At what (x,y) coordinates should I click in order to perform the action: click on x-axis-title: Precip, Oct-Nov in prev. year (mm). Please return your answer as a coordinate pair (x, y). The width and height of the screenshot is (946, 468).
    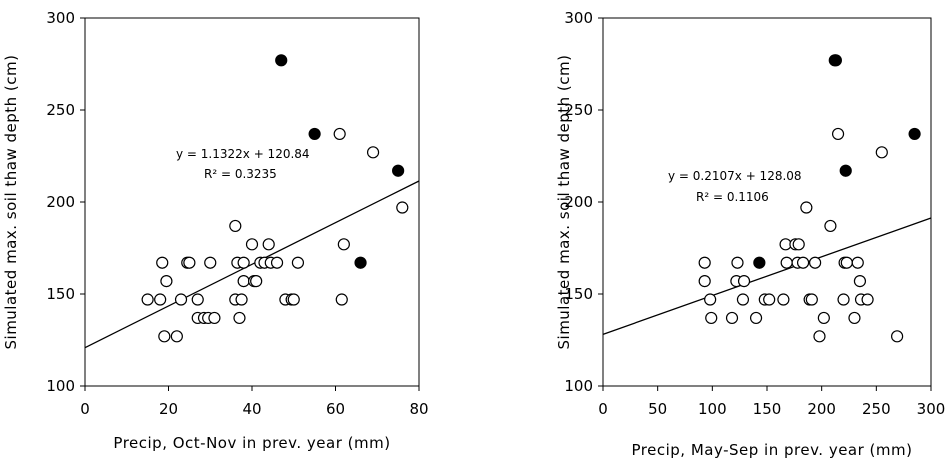
    Looking at the image, I should click on (251, 443).